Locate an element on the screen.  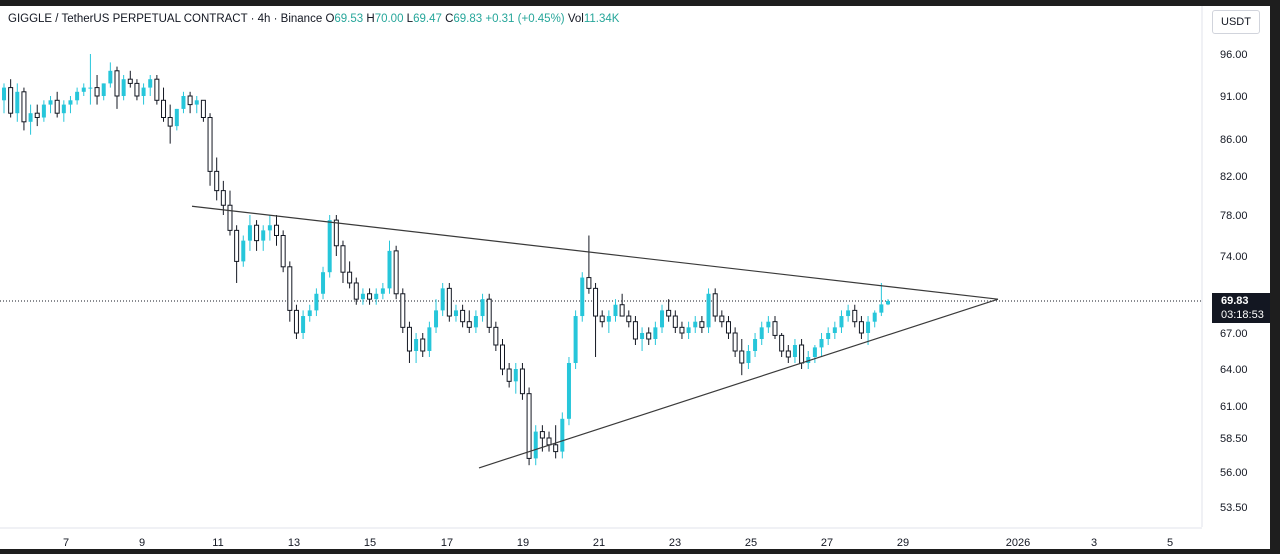
currency-selector: USDT is located at coordinates (1236, 22).